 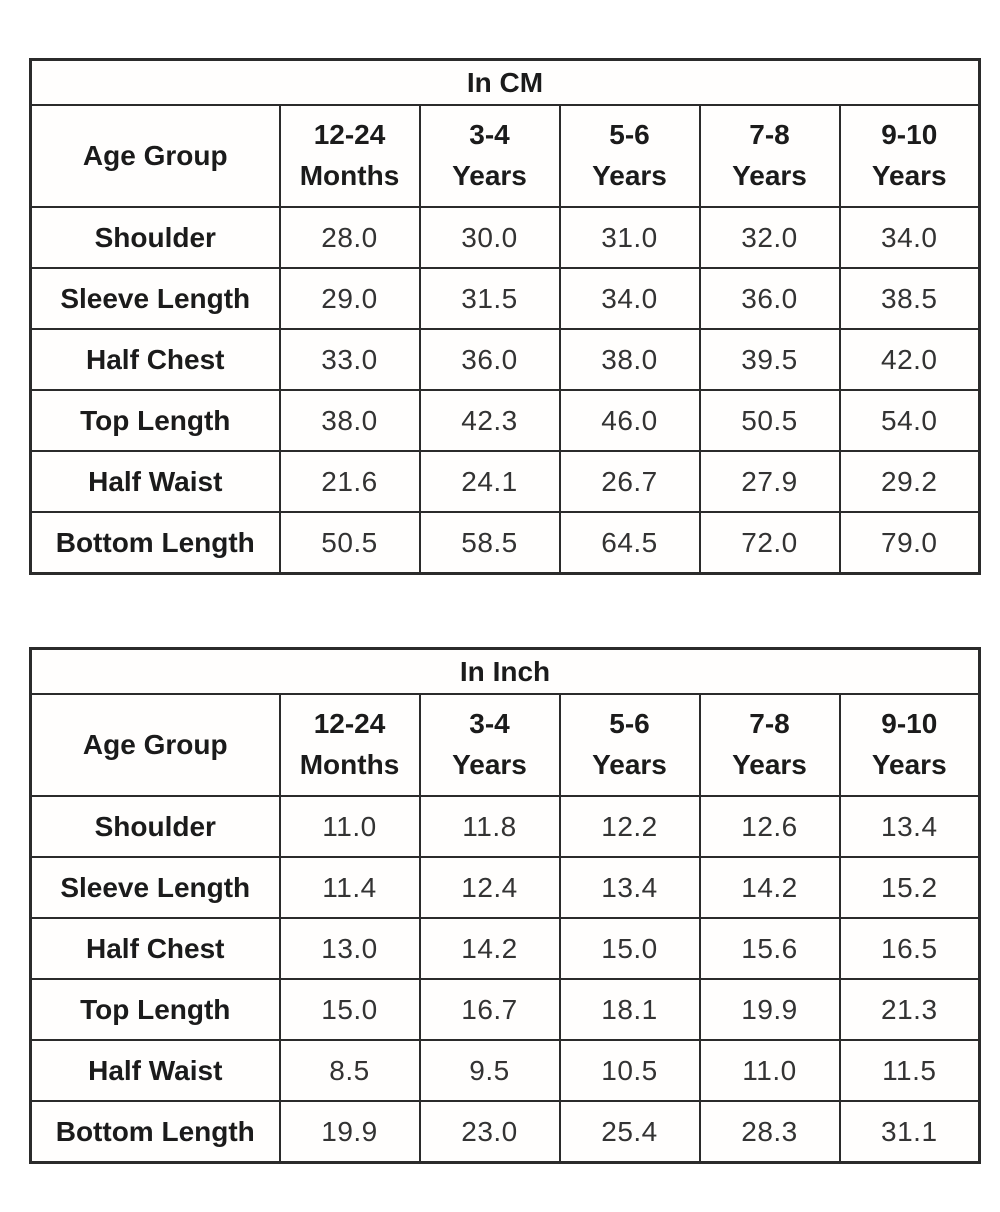 I want to click on column-header-line: 9-10, so click(x=909, y=135).